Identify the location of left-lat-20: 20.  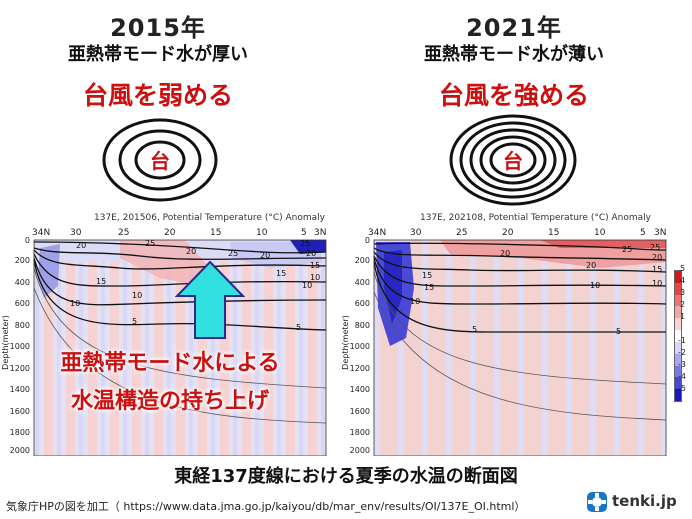
(170, 233).